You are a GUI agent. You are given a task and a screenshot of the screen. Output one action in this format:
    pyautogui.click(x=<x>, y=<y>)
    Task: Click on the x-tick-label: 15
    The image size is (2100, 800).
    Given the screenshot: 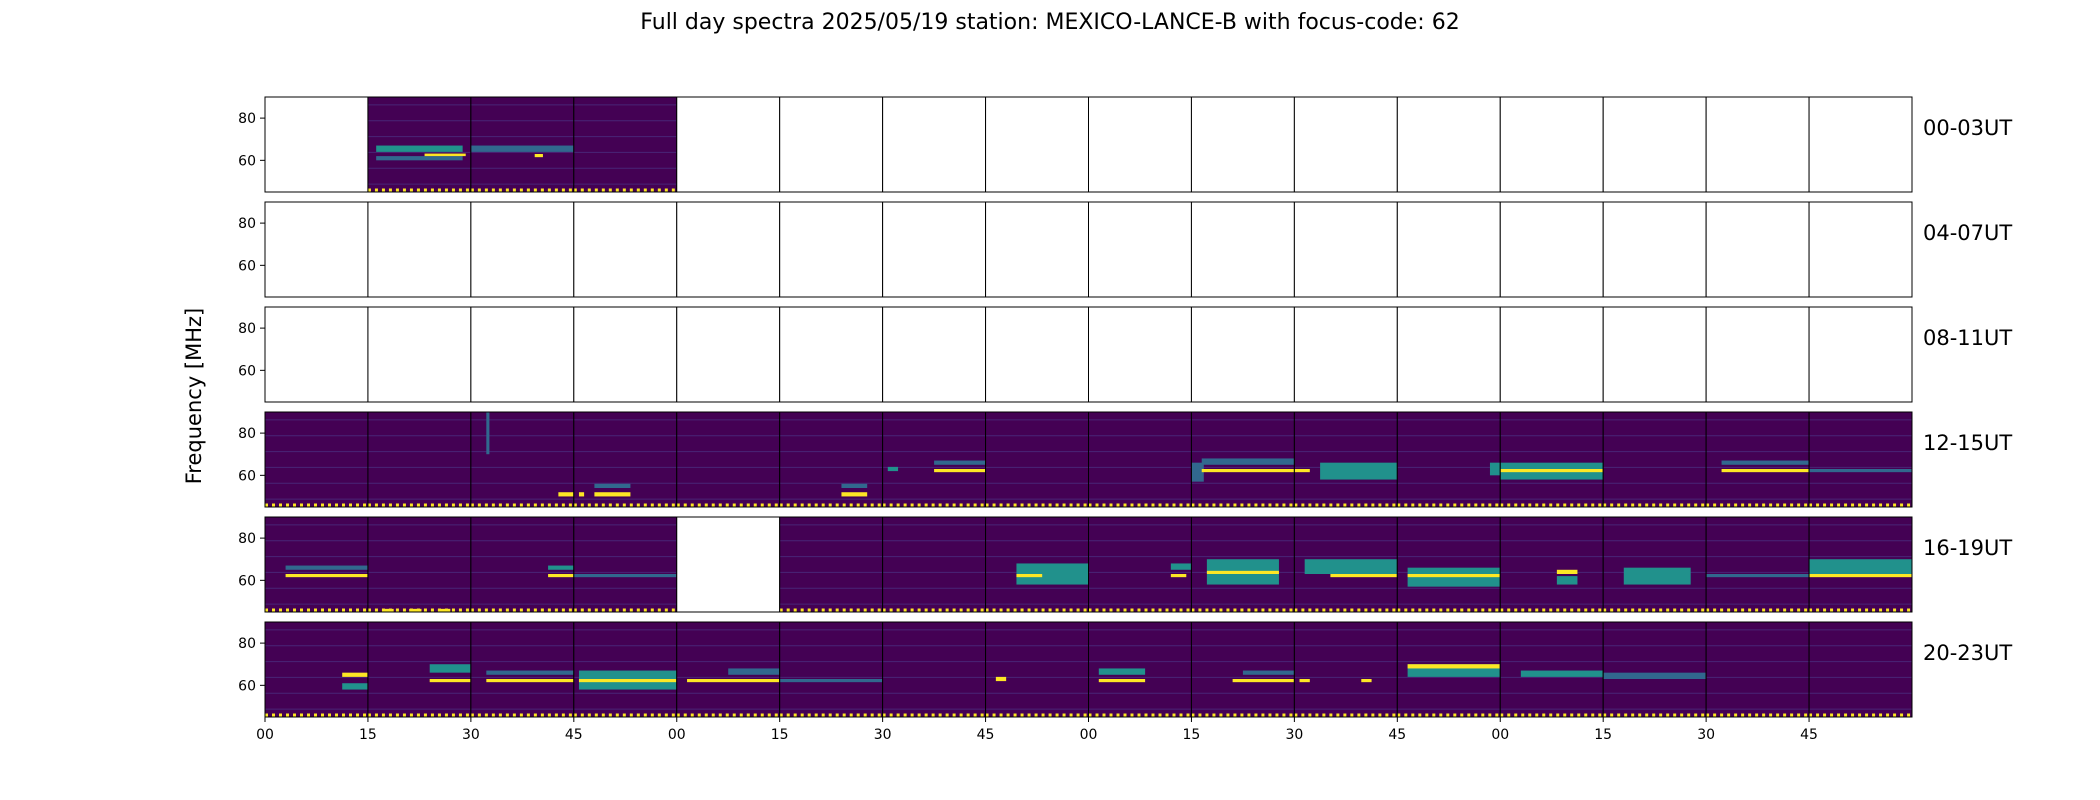 What is the action you would take?
    pyautogui.click(x=780, y=735)
    